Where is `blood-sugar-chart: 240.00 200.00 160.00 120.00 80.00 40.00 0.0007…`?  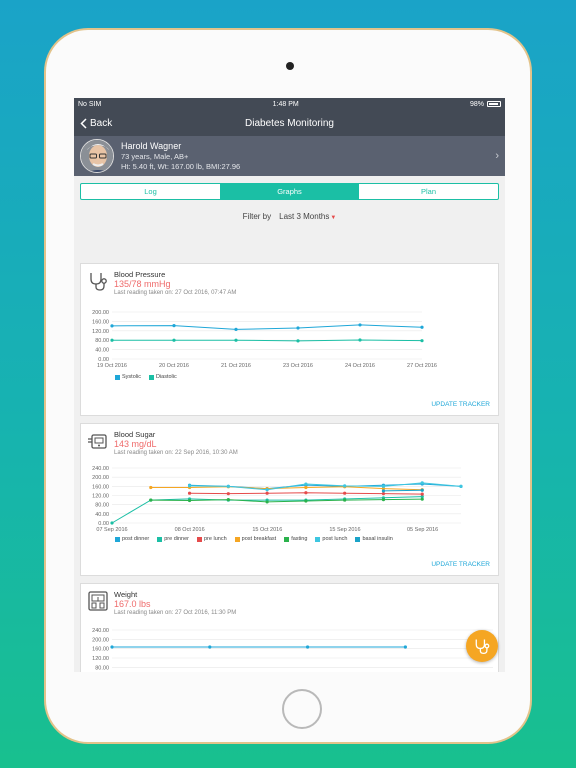
blood-sugar-chart: 240.00 200.00 160.00 120.00 80.00 40.00 0.0007… is located at coordinates (277, 499).